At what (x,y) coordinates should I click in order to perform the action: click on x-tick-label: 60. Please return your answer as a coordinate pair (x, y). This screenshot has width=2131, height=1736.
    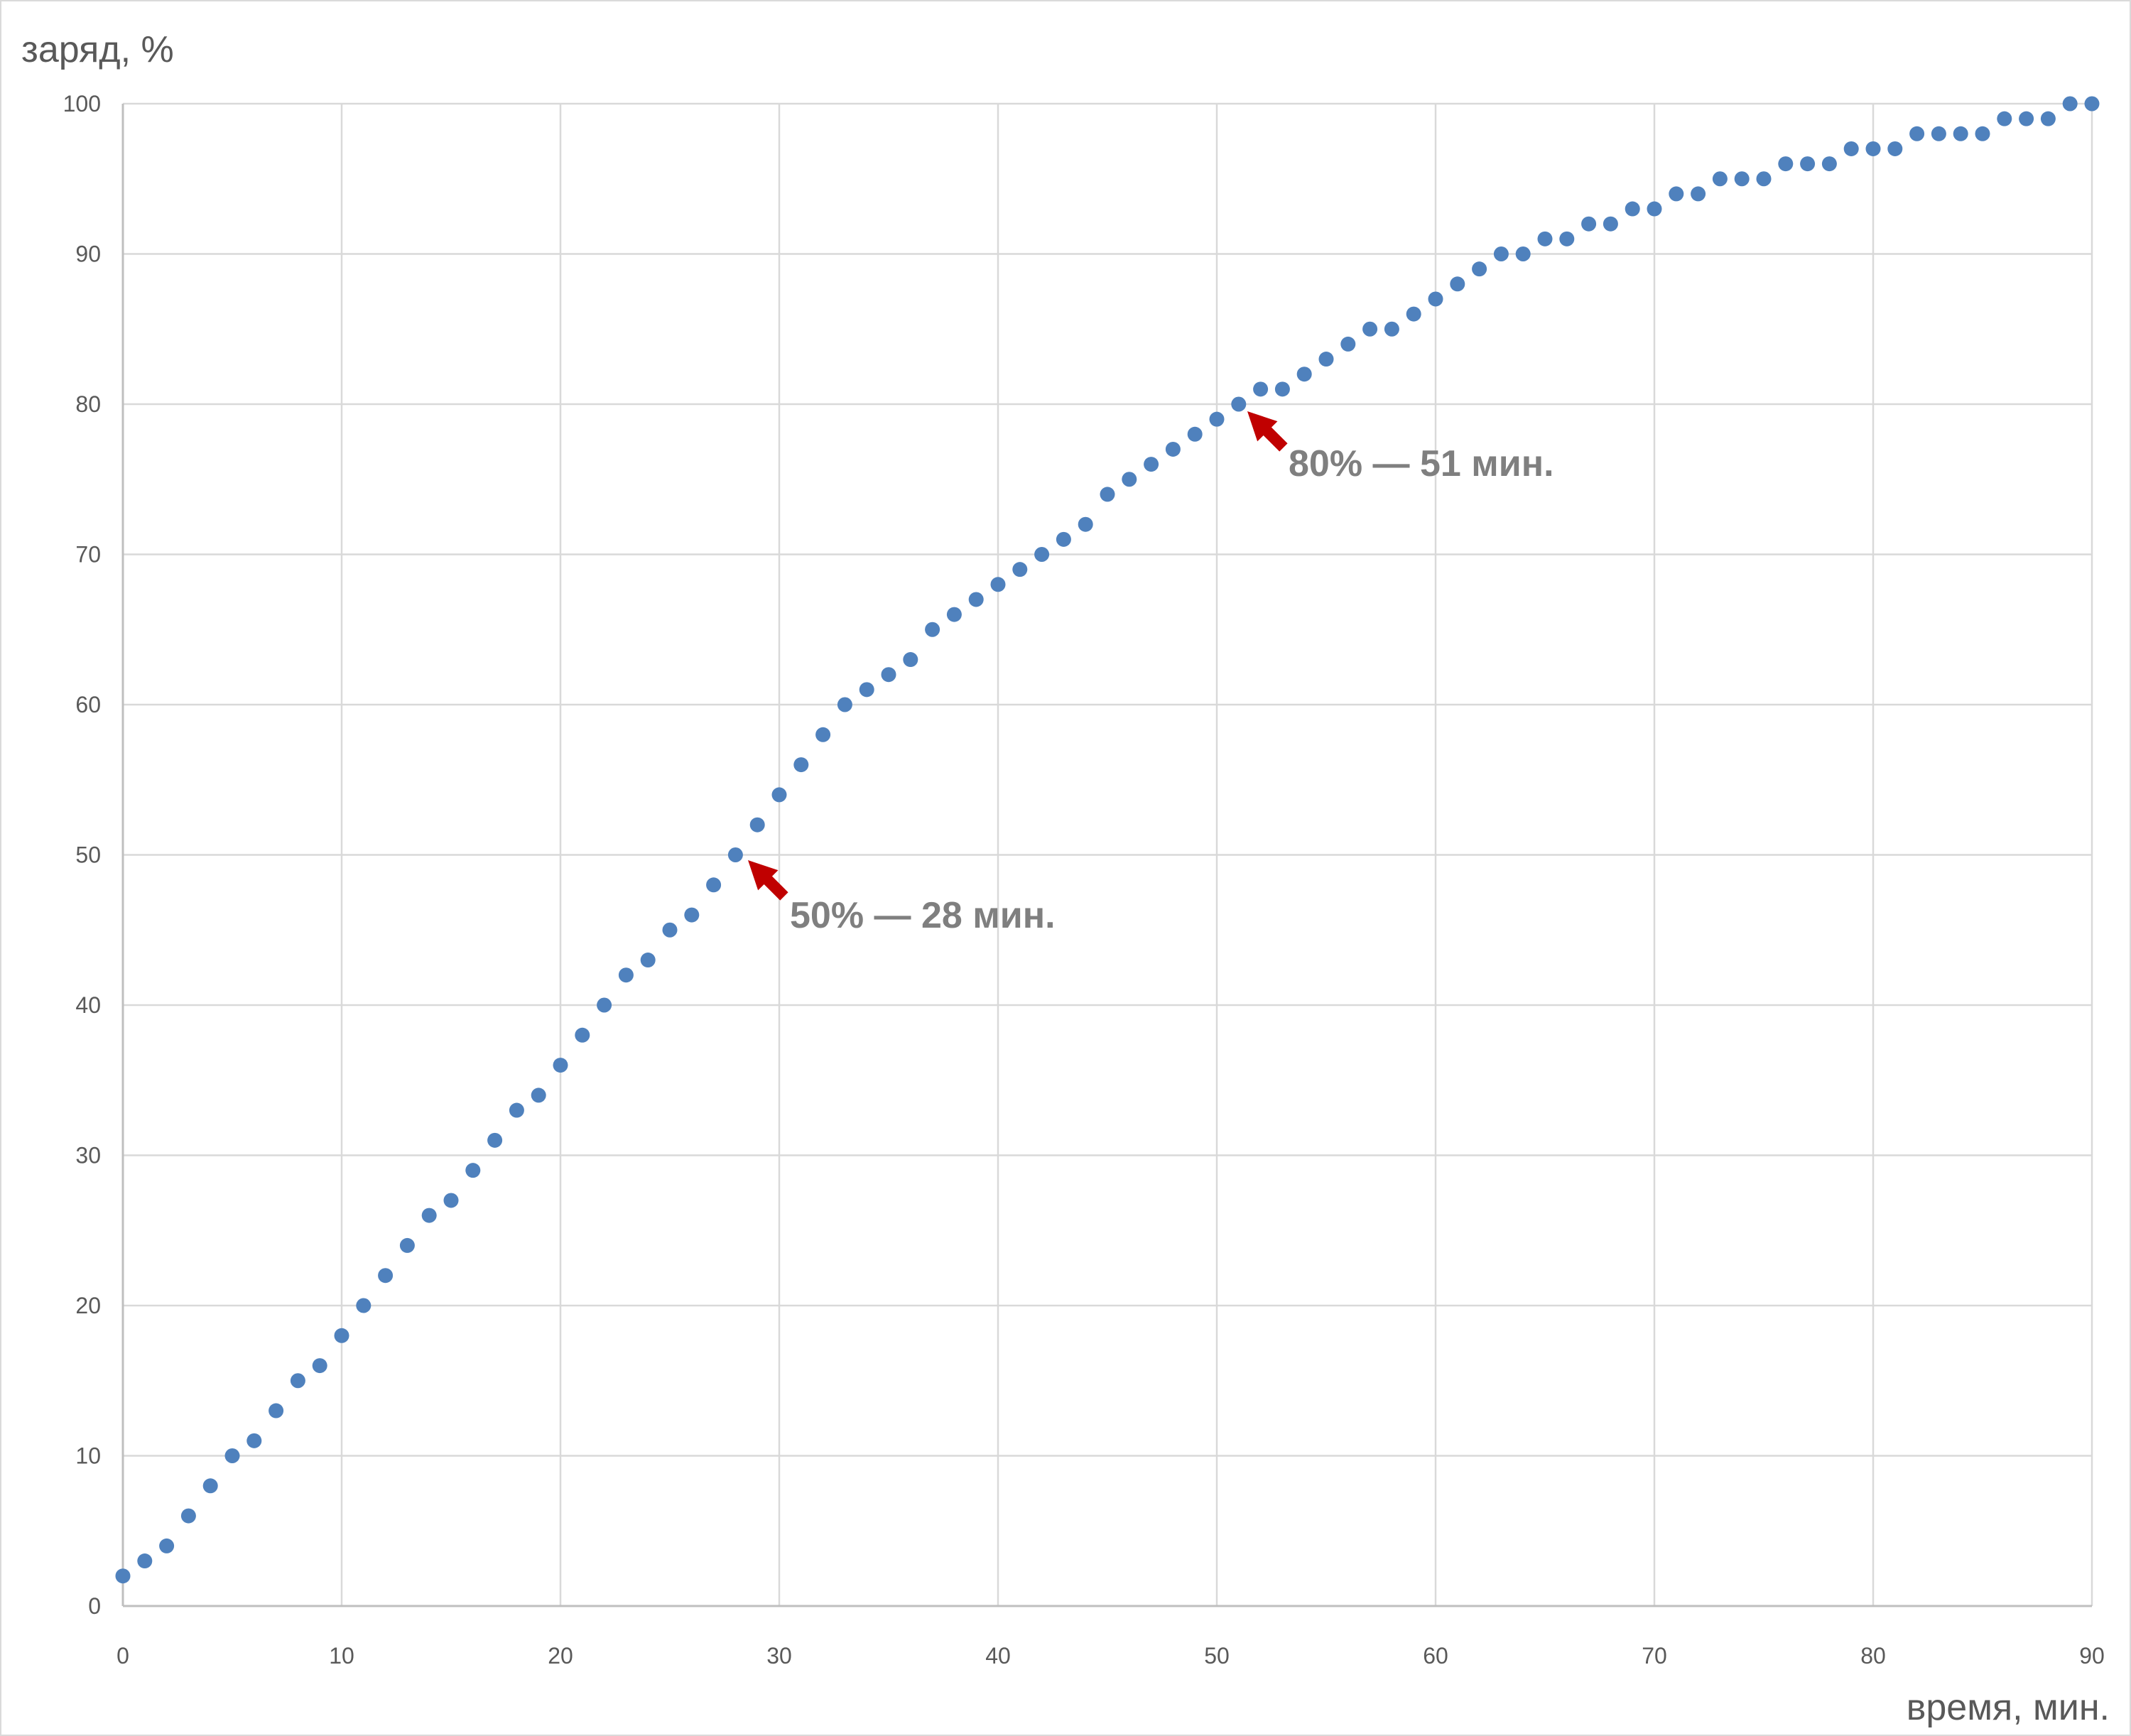
    Looking at the image, I should click on (1436, 1656).